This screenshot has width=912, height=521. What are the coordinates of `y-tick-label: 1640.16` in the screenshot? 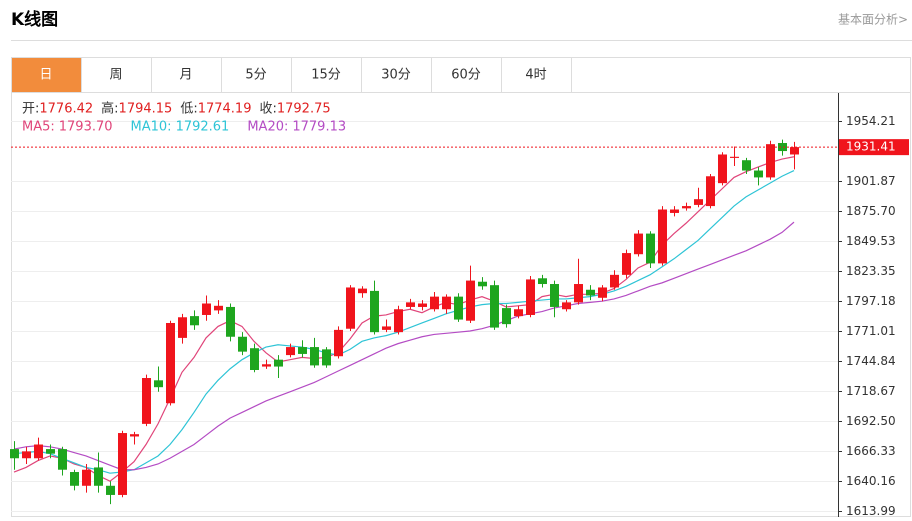 It's located at (871, 481).